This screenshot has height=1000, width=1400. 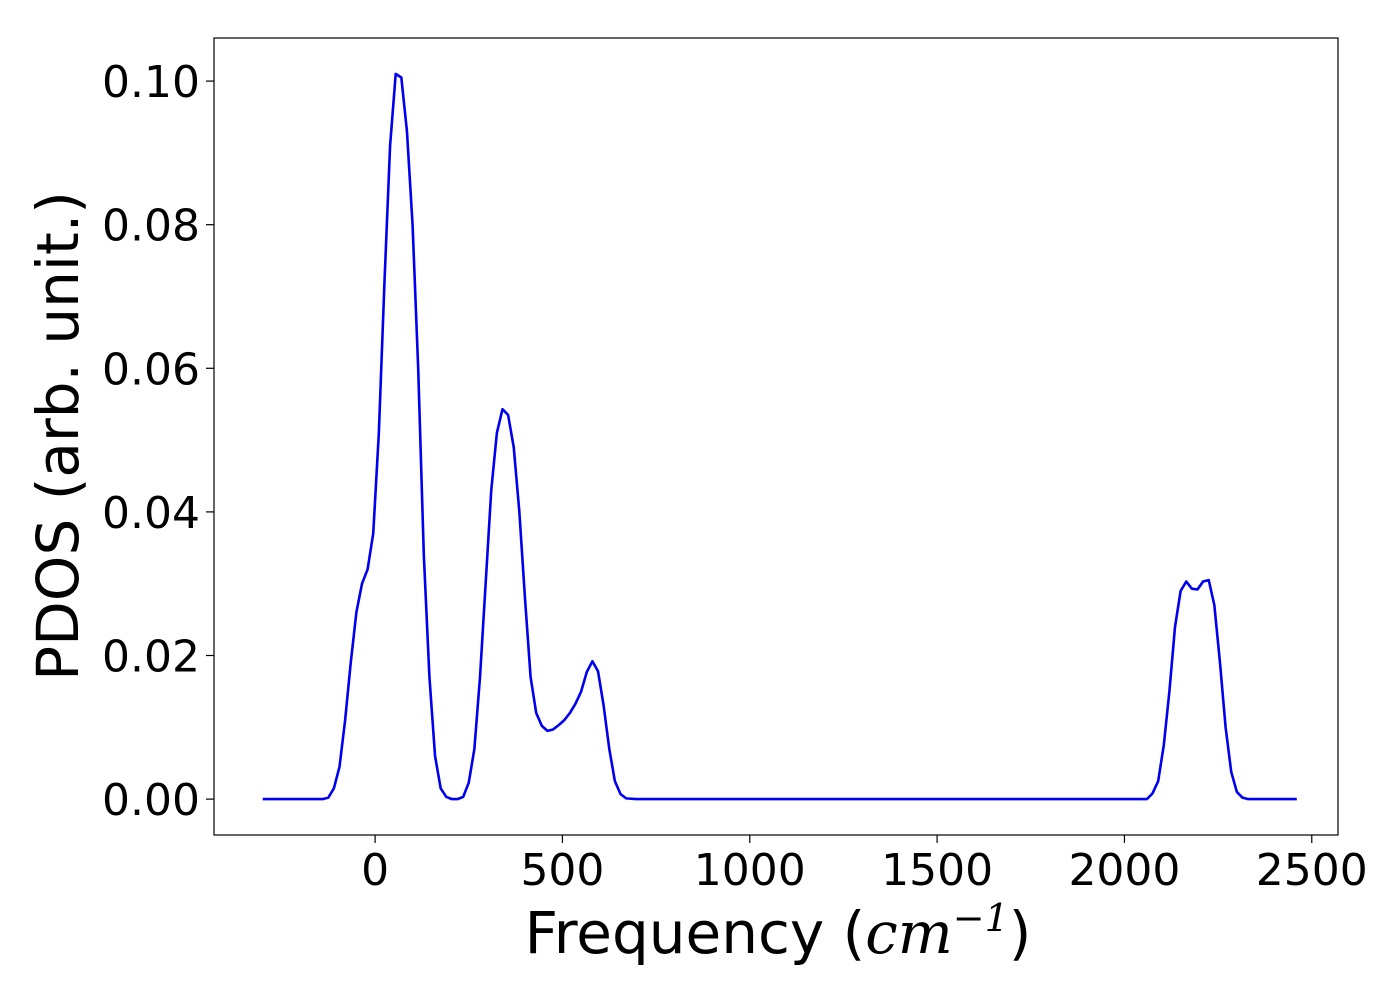 What do you see at coordinates (158, 441) in the screenshot?
I see `y-axis: 0.00 0.02 0.04 0.06 0.08 0.10` at bounding box center [158, 441].